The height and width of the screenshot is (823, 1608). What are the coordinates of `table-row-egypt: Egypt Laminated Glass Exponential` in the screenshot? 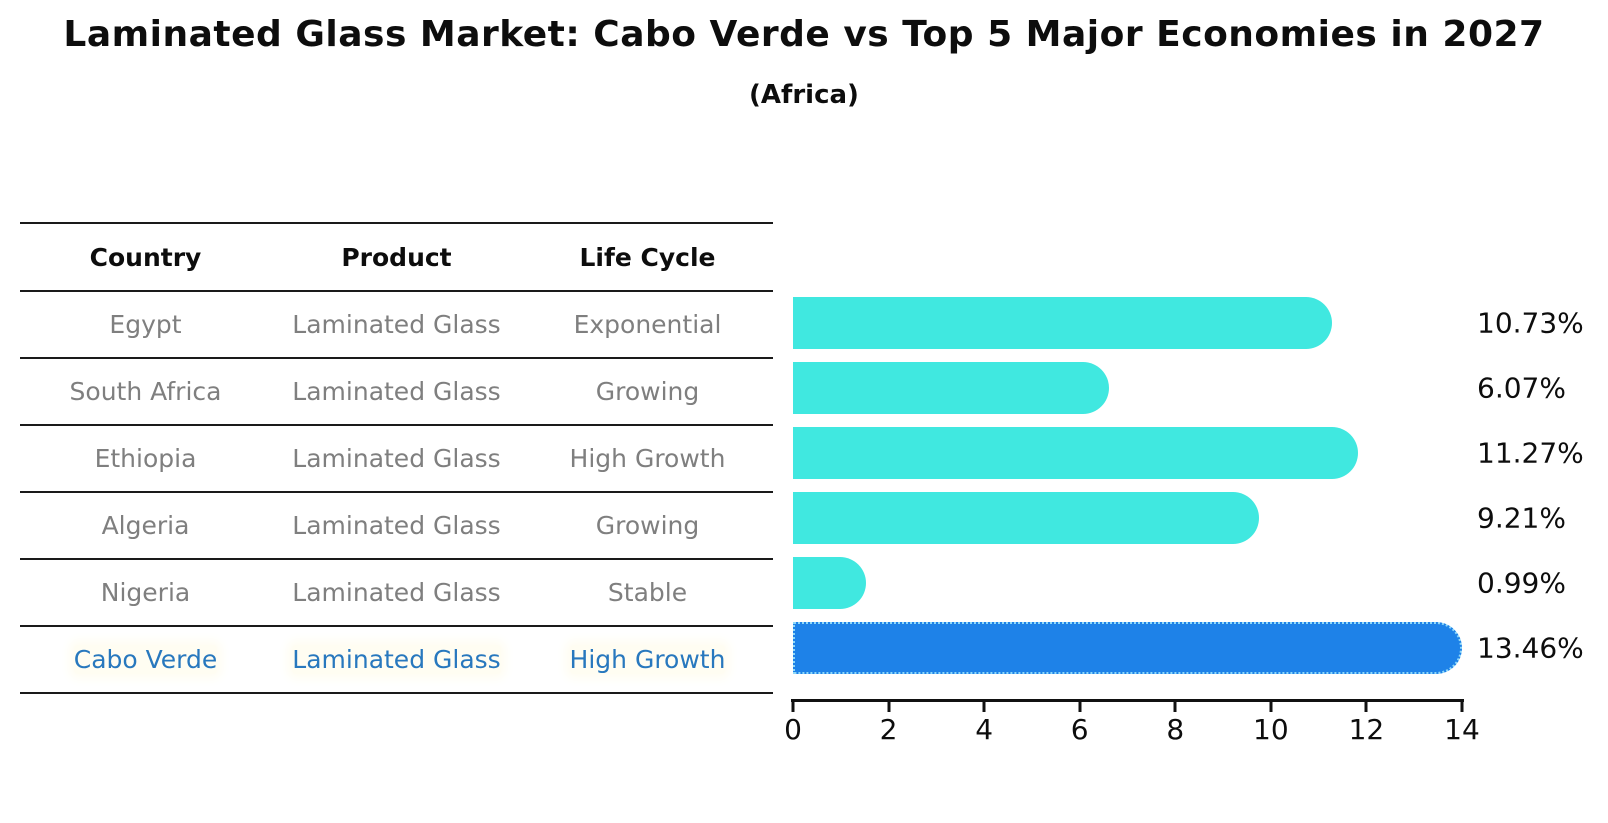 It's located at (396, 325).